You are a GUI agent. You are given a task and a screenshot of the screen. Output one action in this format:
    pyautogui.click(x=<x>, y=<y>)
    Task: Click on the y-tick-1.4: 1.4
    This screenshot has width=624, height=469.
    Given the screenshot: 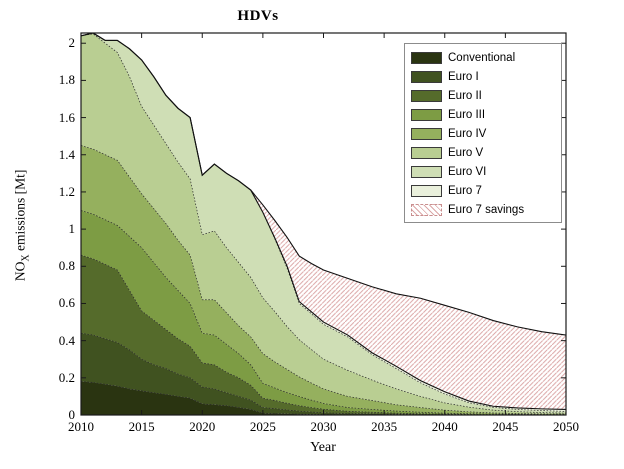 What is the action you would take?
    pyautogui.click(x=66, y=154)
    